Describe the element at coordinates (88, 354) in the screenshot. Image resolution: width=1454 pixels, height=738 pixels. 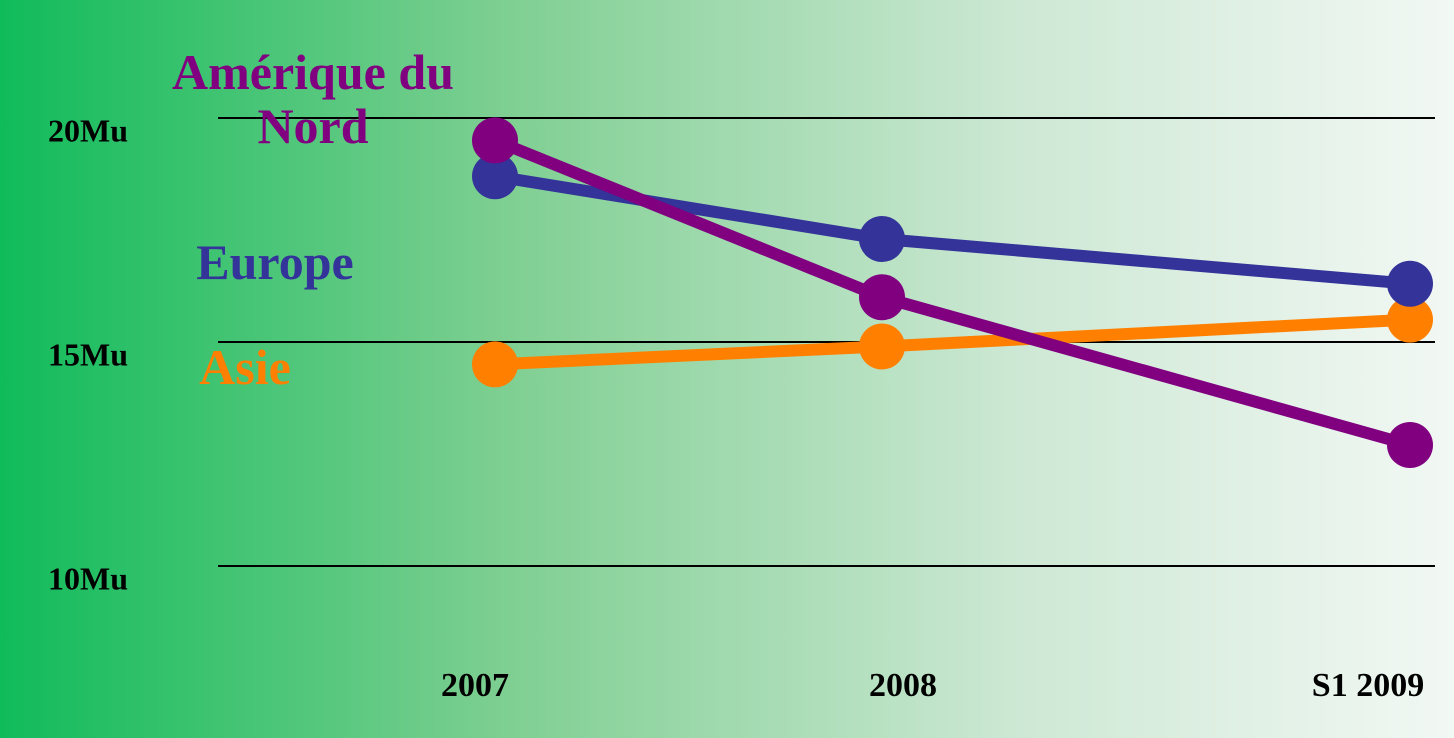
I see `y-tick-label: 15Mu` at that location.